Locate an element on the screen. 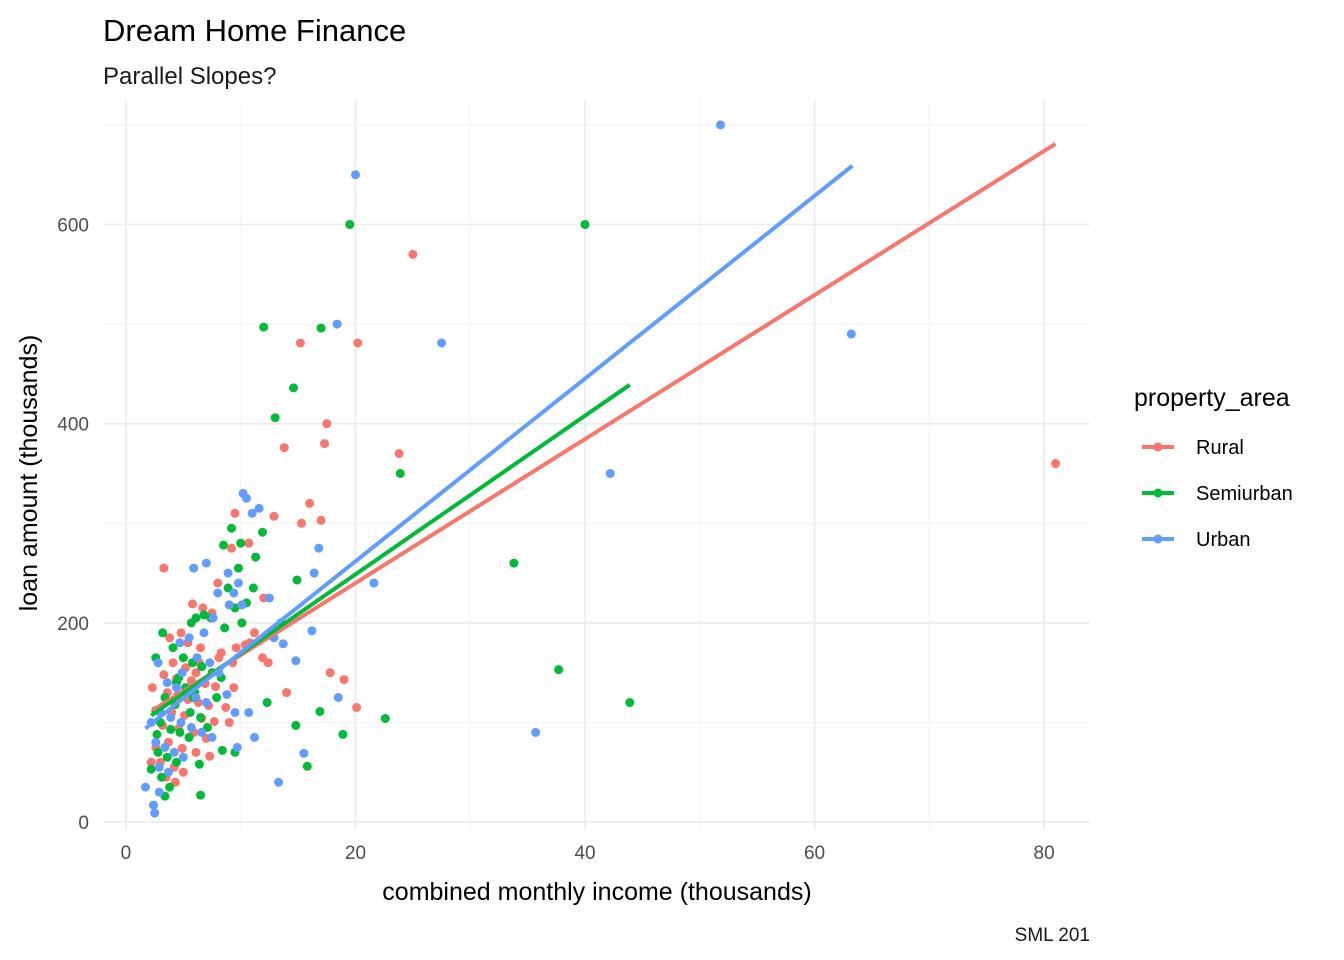 The height and width of the screenshot is (960, 1344). legend-label: Rural is located at coordinates (1220, 448).